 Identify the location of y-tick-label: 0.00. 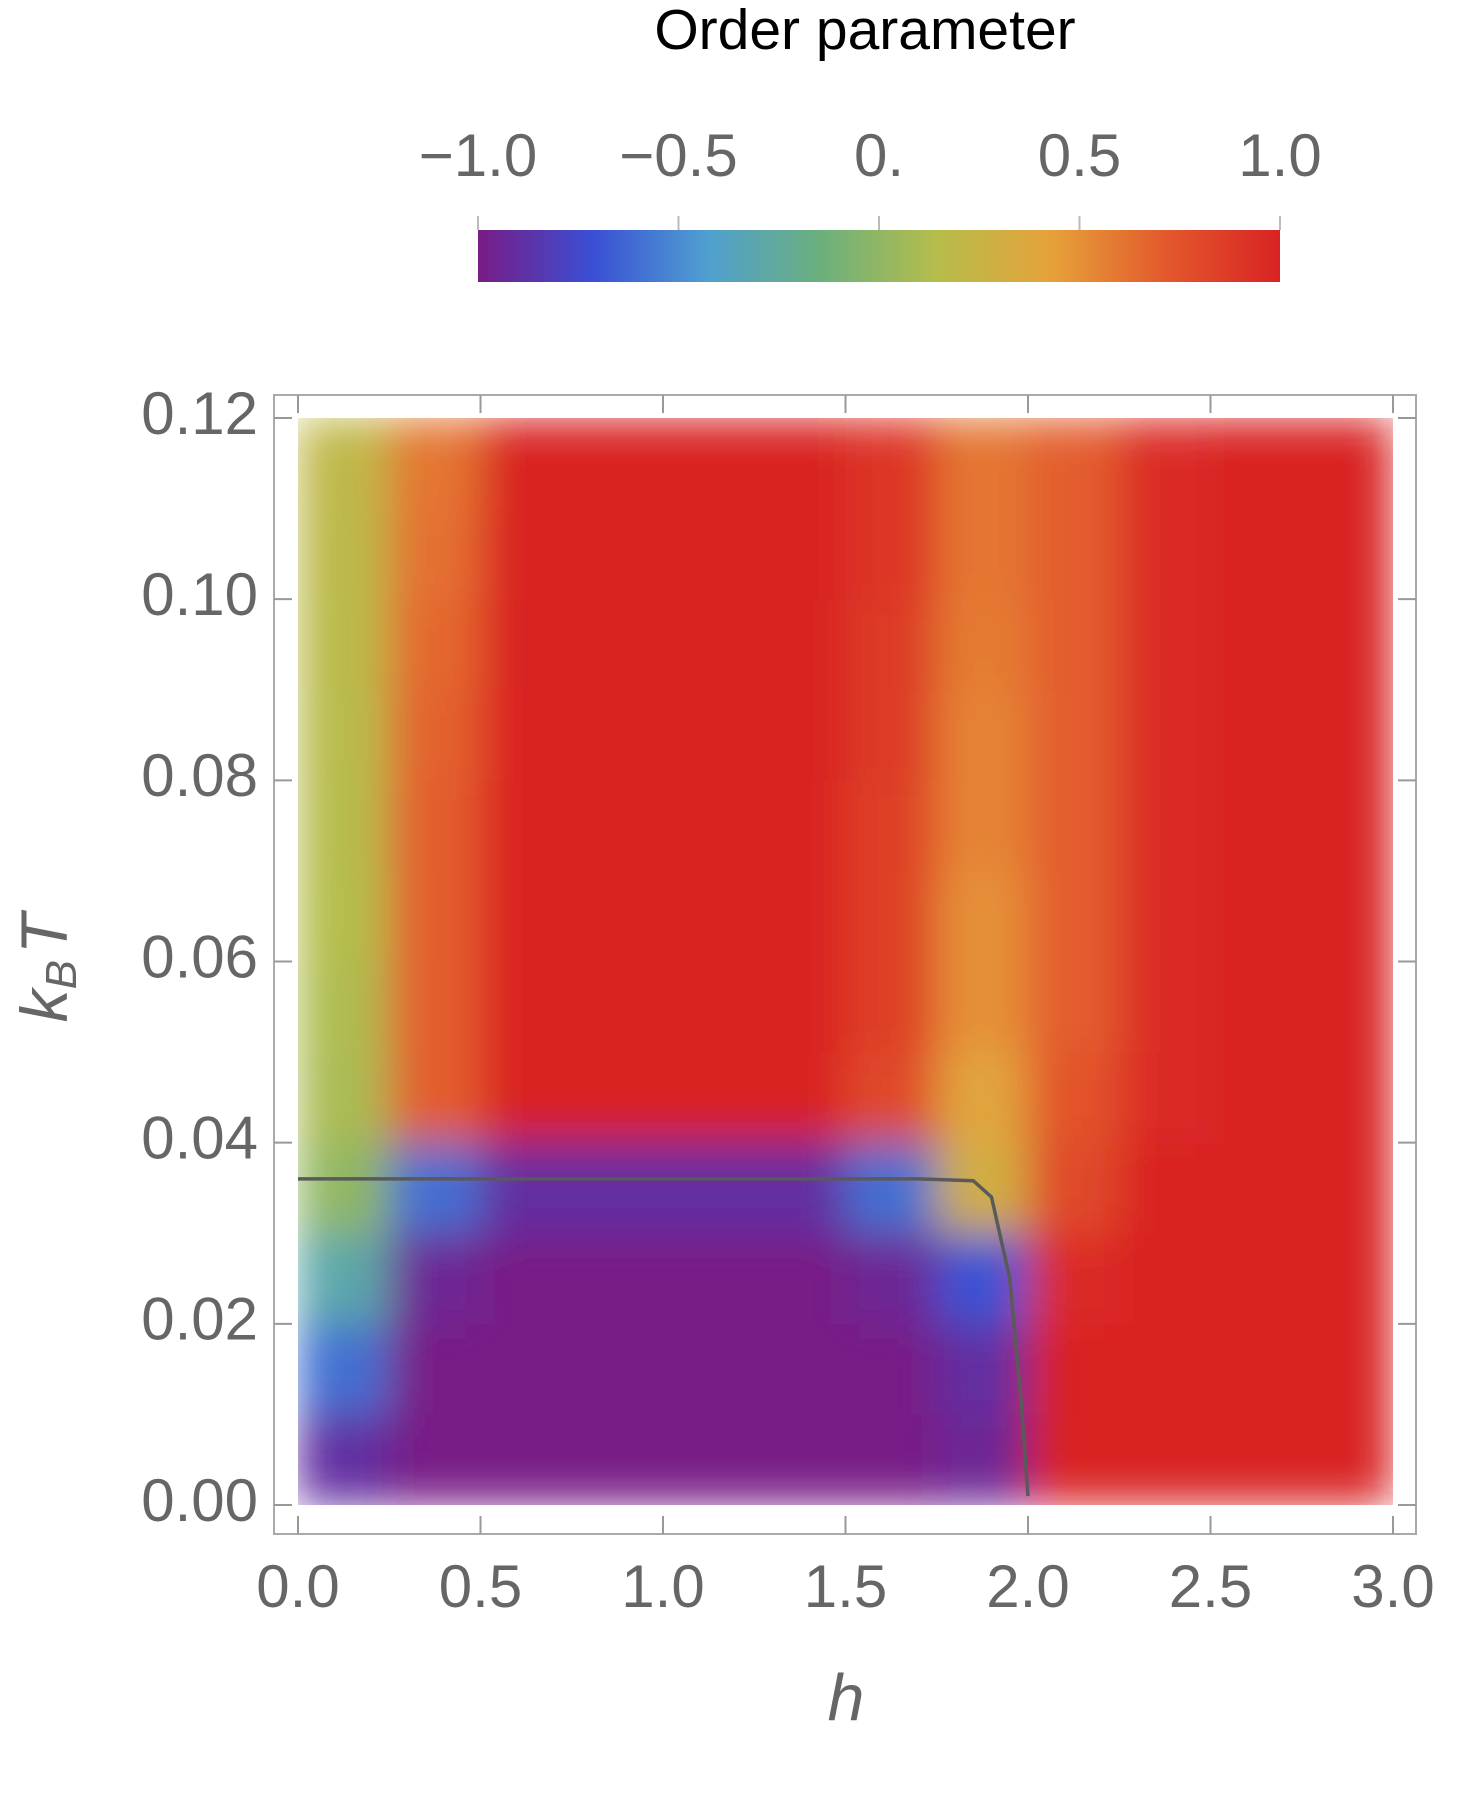
(199, 1500).